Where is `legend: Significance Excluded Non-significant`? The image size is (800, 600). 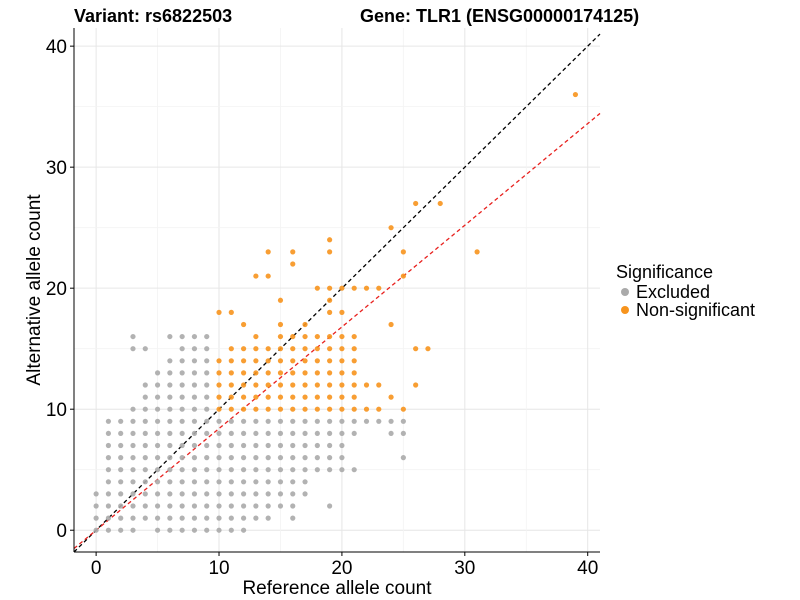 legend: Significance Excluded Non-significant is located at coordinates (685, 291).